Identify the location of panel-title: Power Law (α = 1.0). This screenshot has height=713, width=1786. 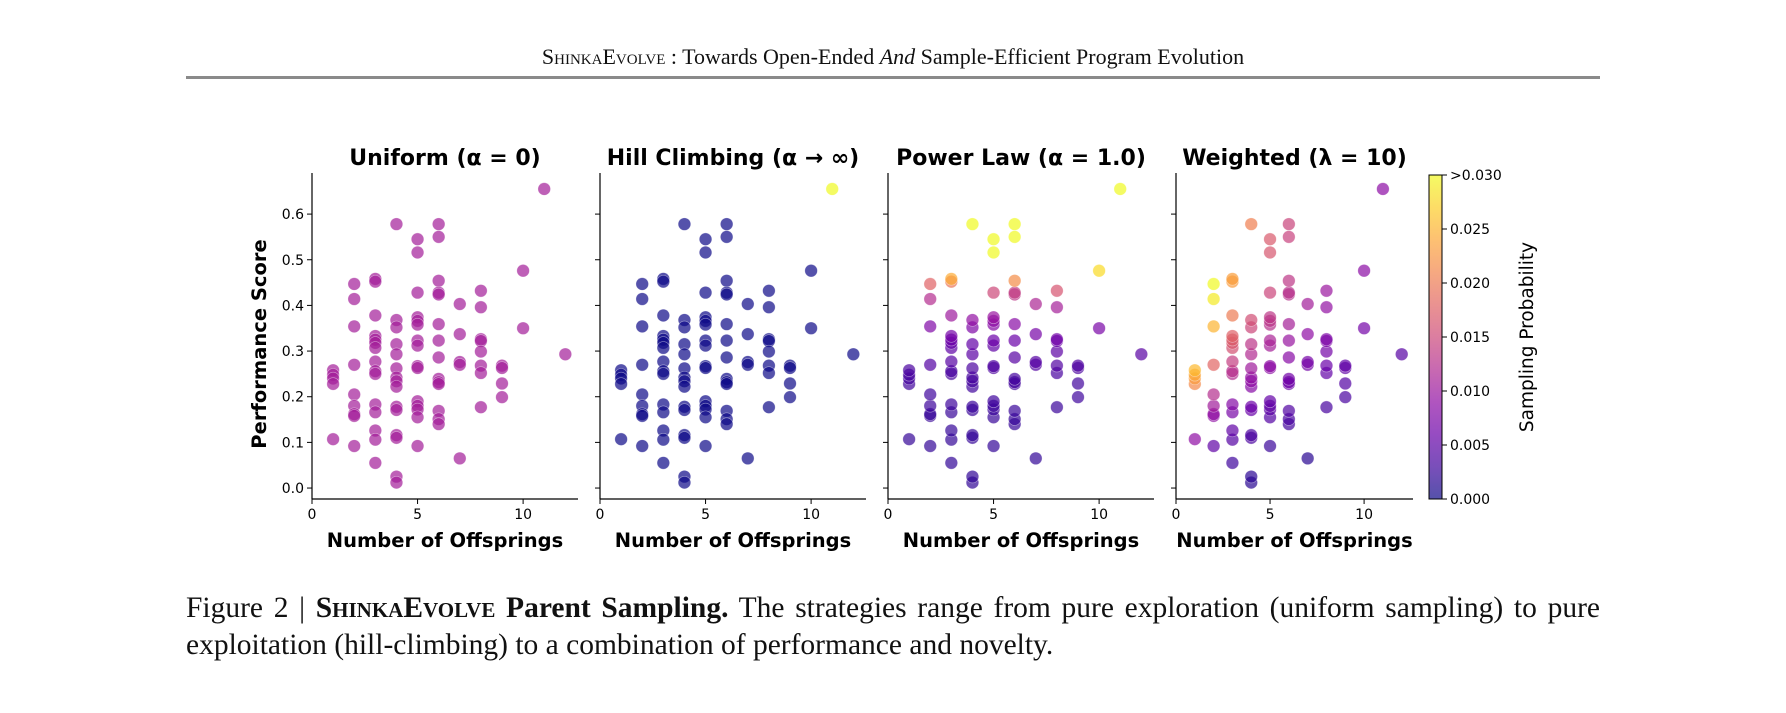
(1021, 158).